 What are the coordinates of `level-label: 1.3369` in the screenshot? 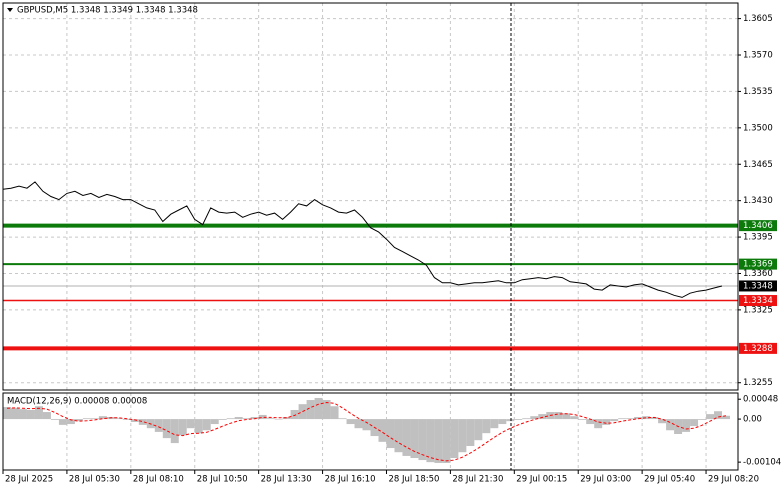 It's located at (758, 265).